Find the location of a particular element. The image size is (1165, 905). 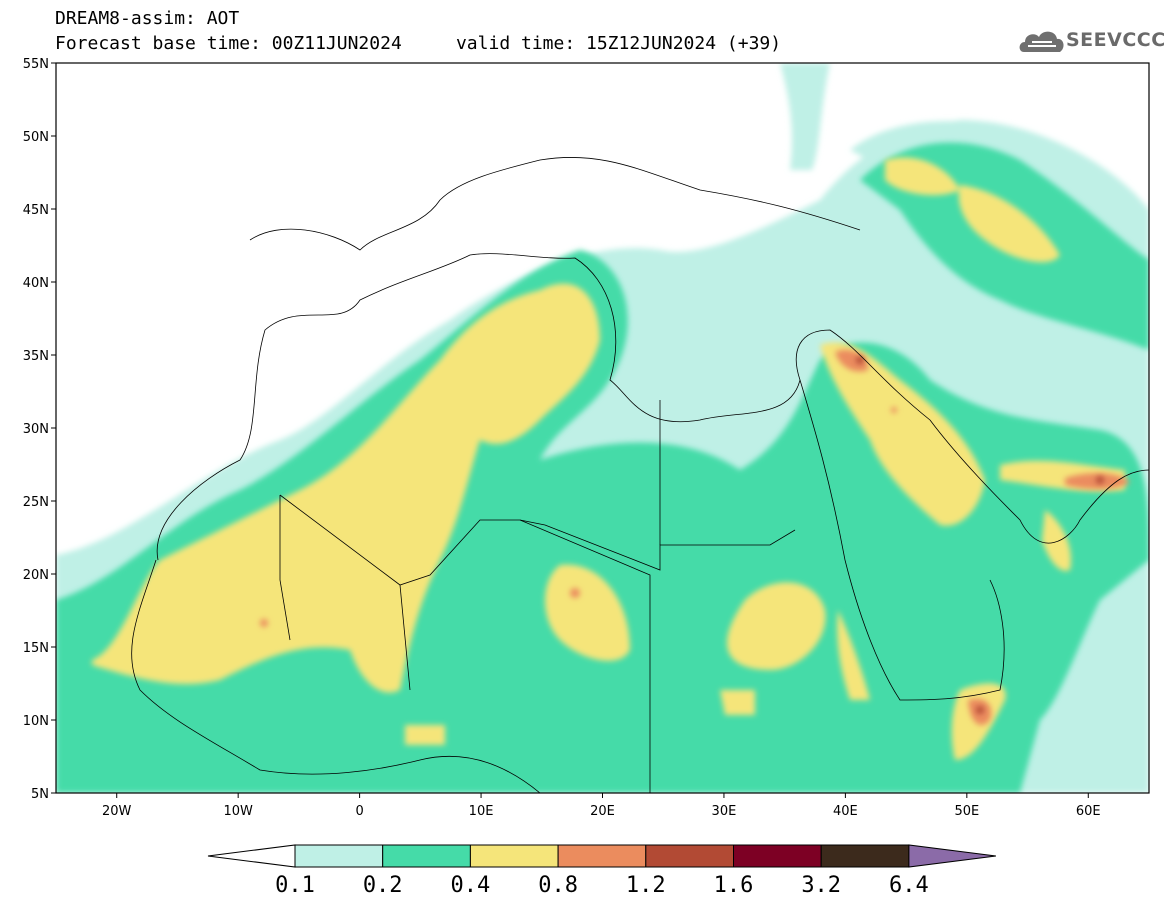

colorbar-label: 0.2 is located at coordinates (383, 885).